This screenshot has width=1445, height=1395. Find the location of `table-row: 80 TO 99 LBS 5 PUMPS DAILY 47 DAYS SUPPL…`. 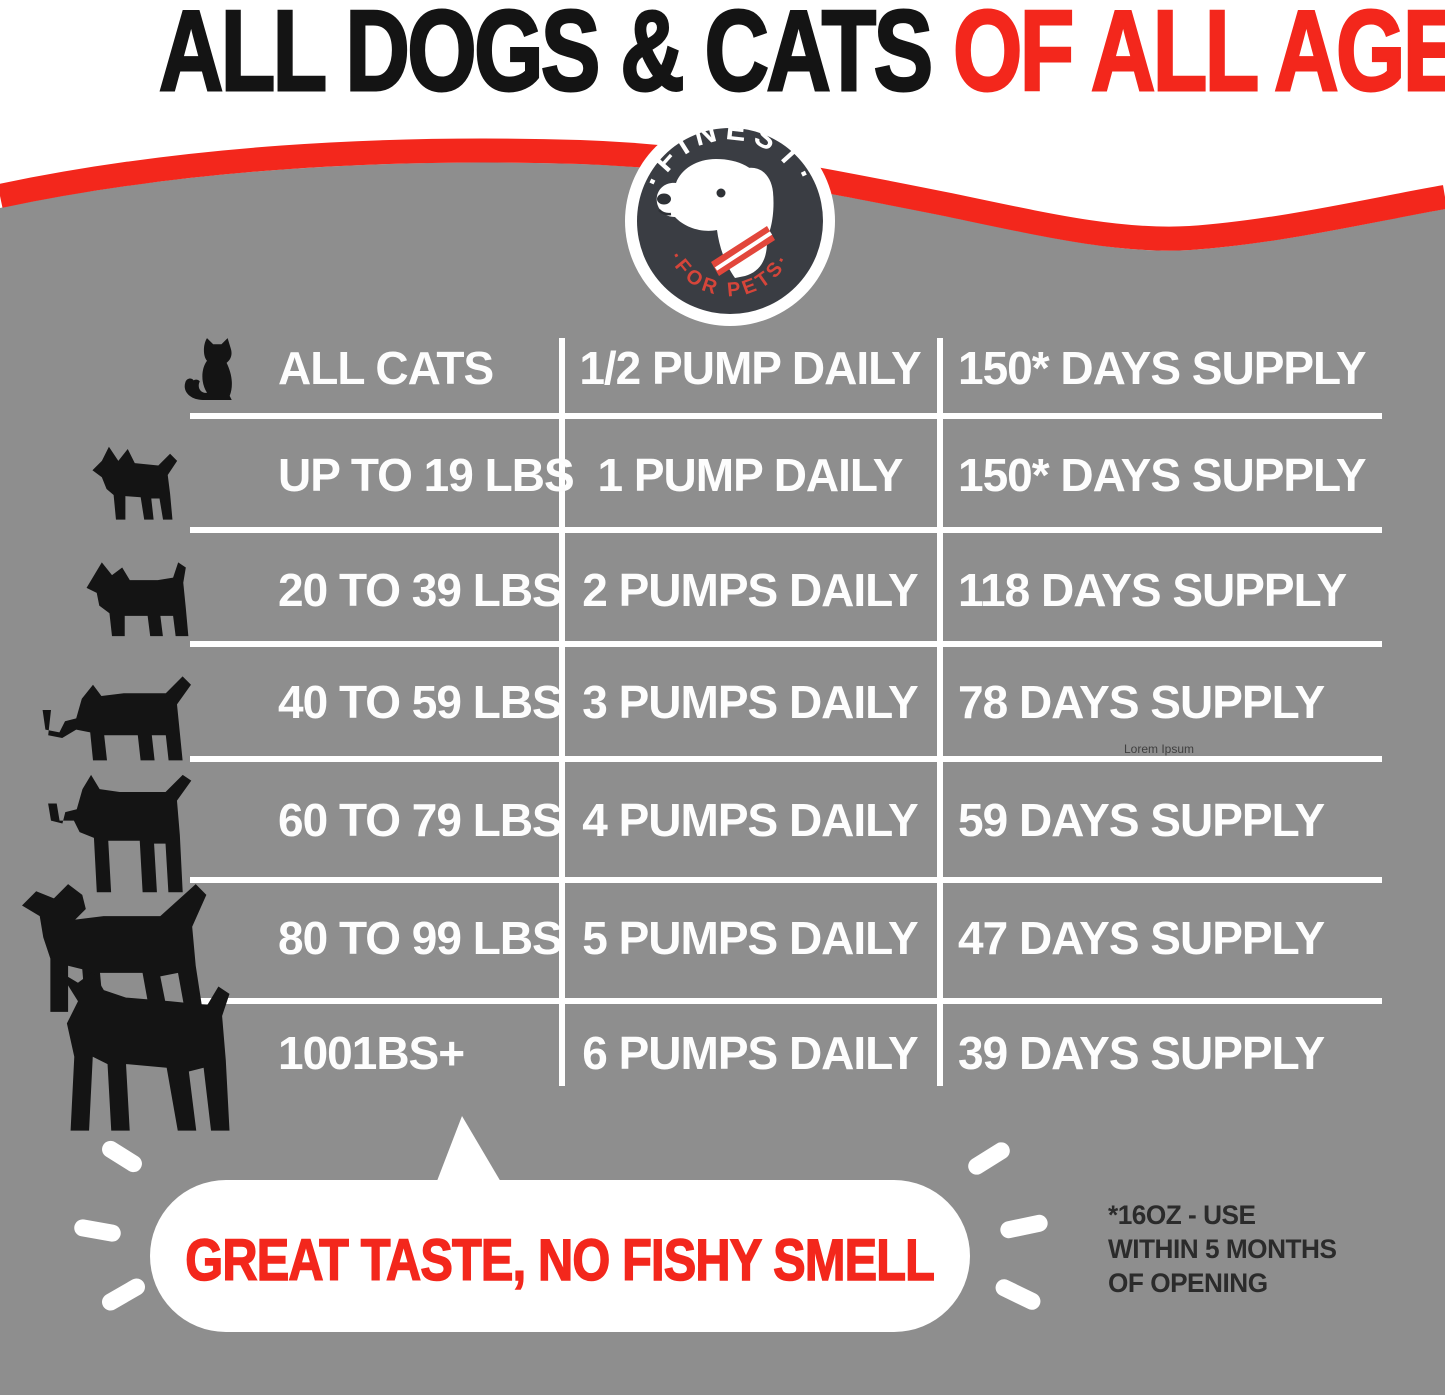

table-row: 80 TO 99 LBS 5 PUMPS DAILY 47 DAYS SUPPL… is located at coordinates (722, 938).